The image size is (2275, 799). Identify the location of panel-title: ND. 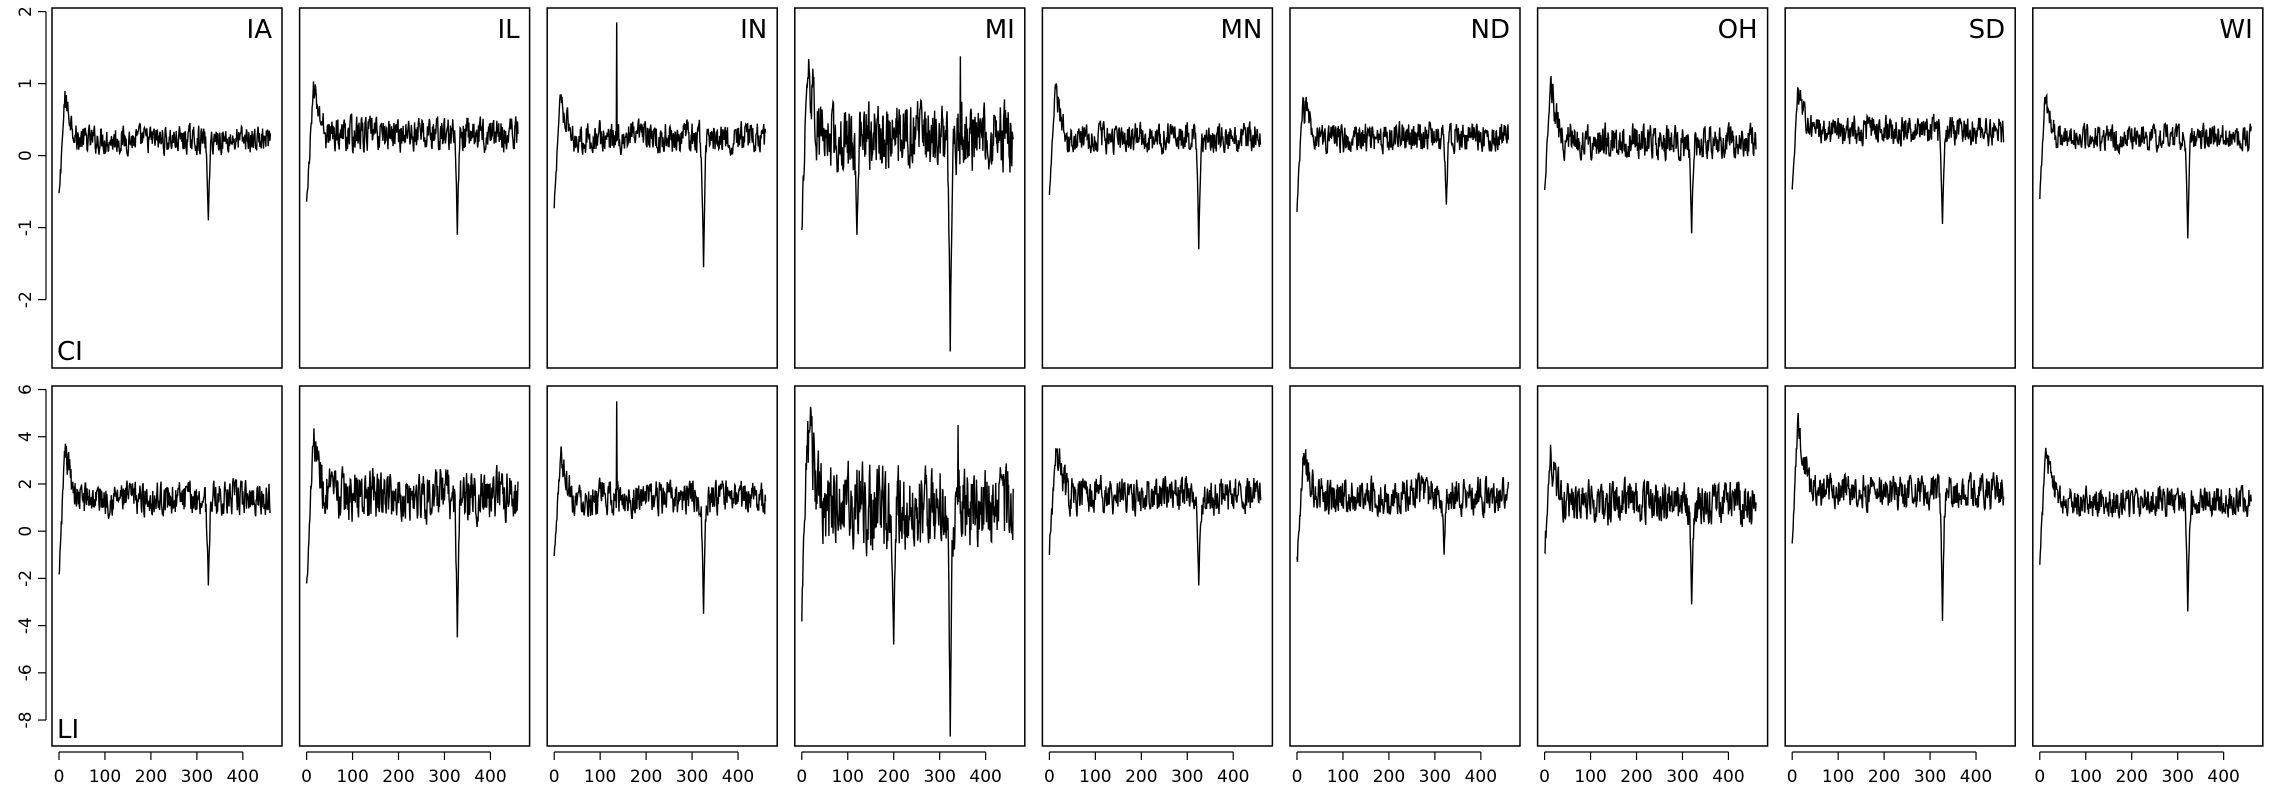
(1490, 30).